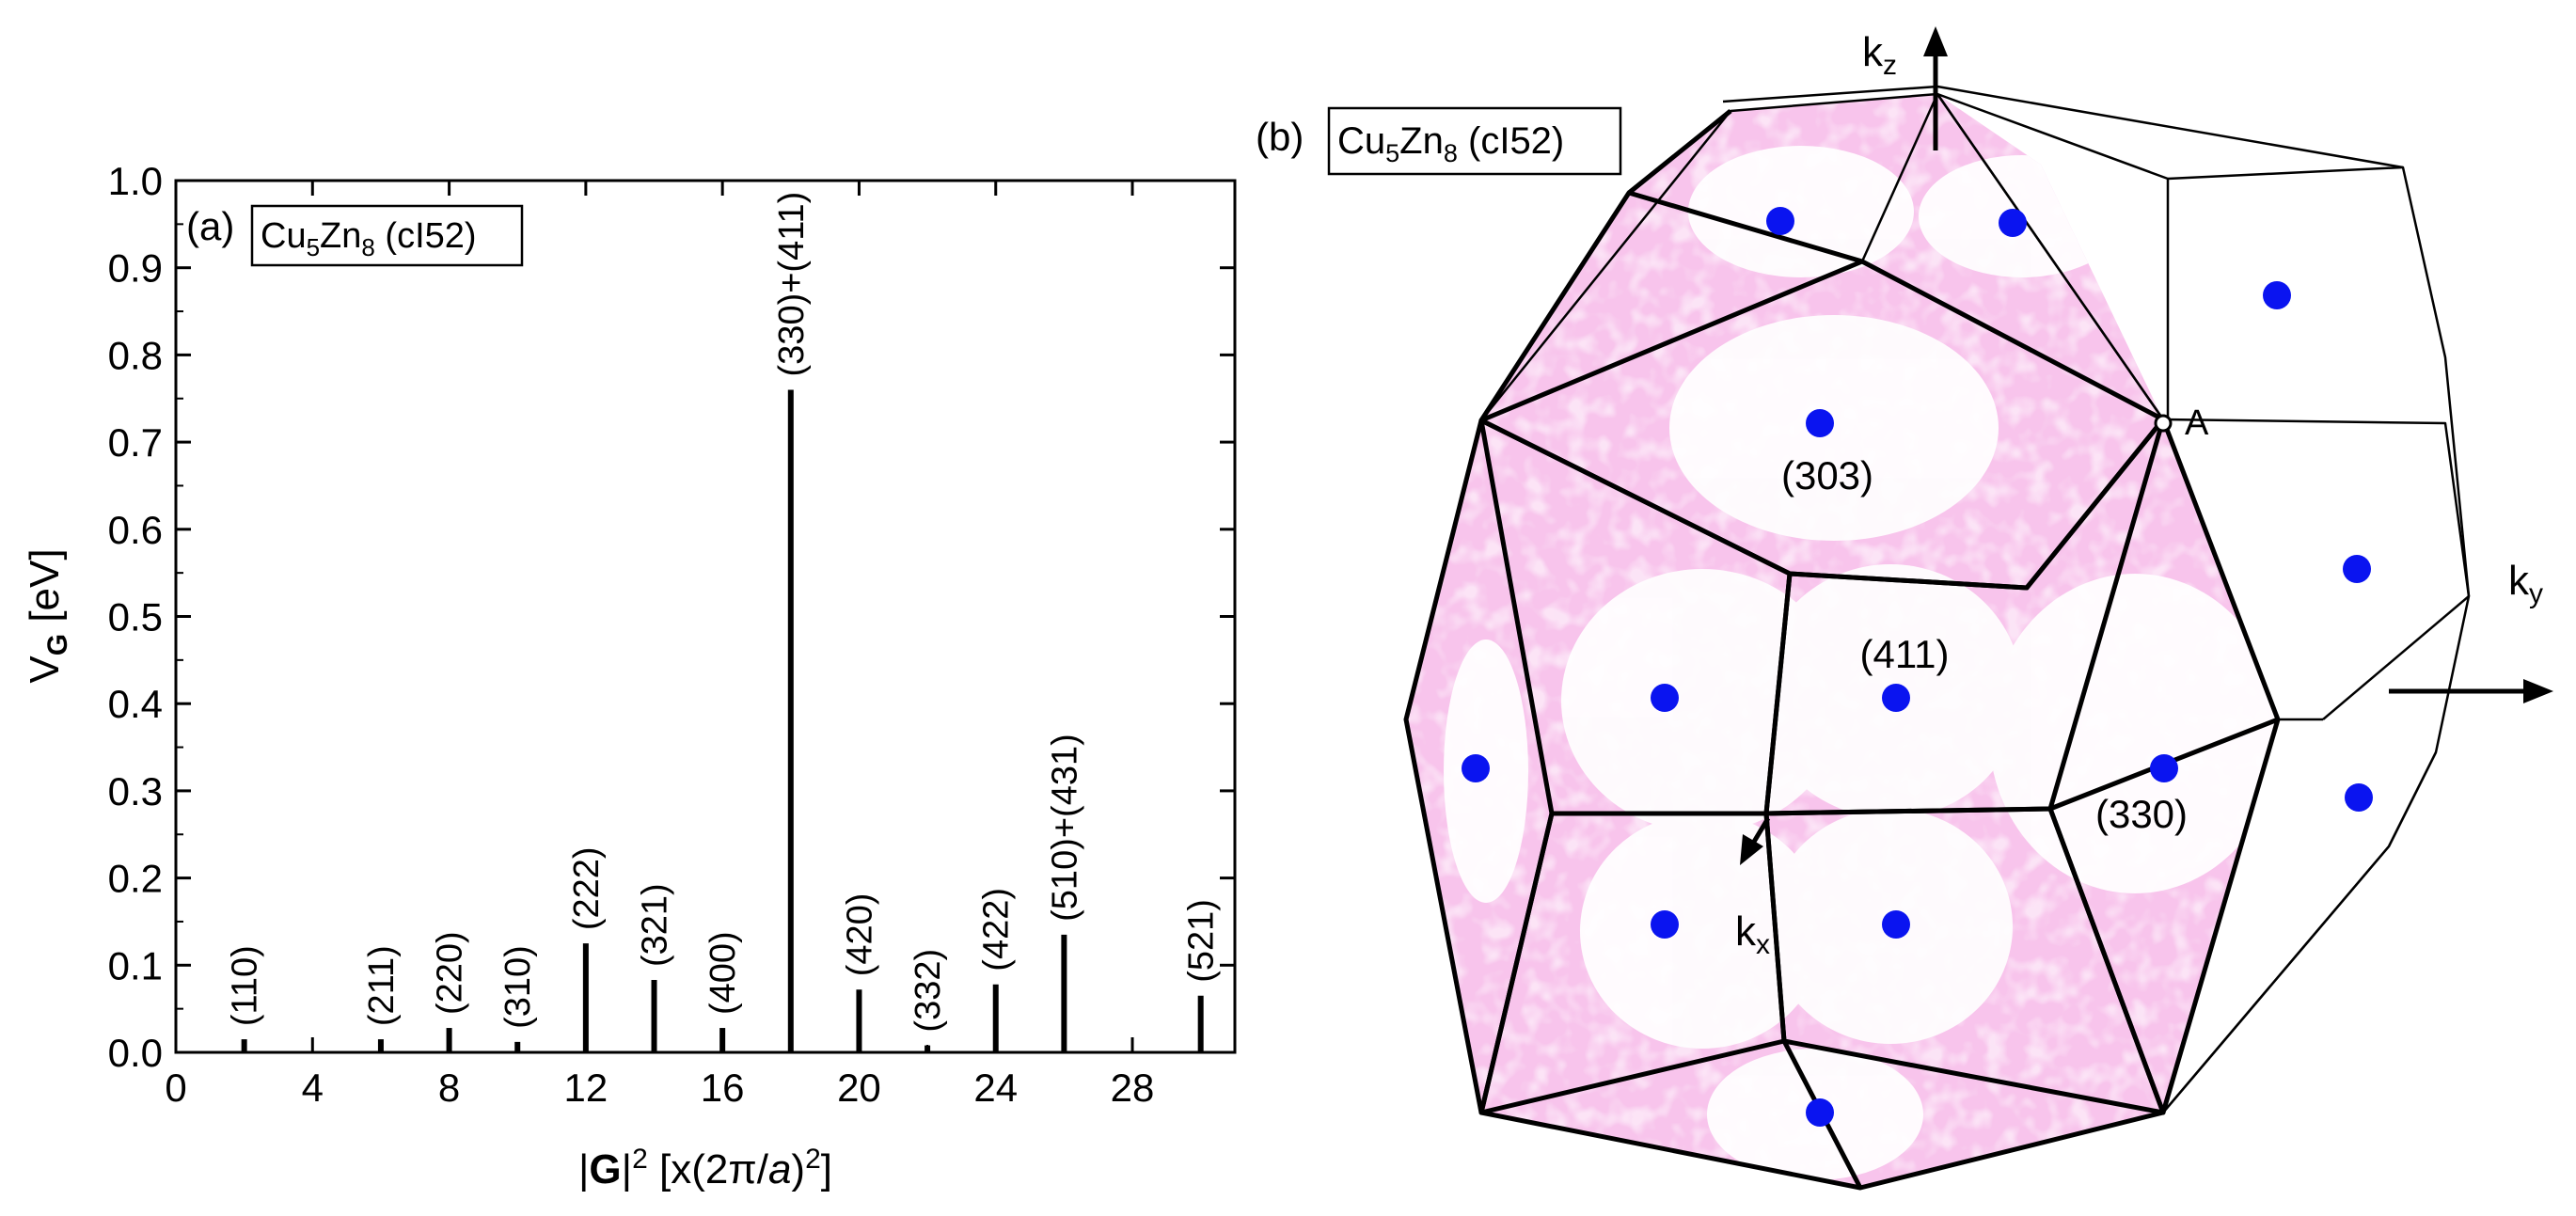 This screenshot has height=1216, width=2576. I want to click on x-tick-label: 16, so click(723, 1088).